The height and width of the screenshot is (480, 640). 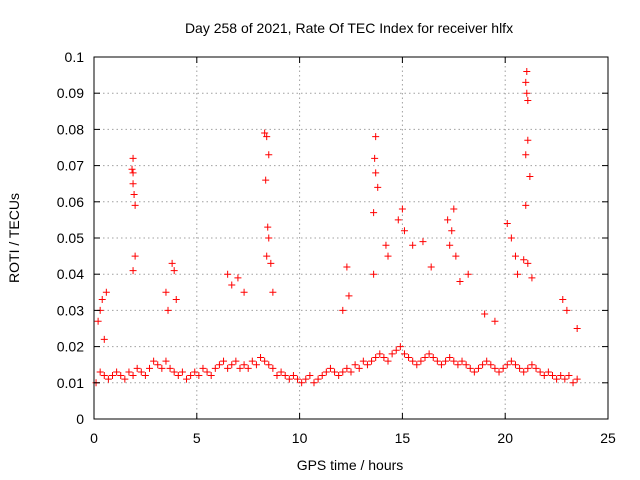 I want to click on y-tick-label: 0.02, so click(x=70, y=347).